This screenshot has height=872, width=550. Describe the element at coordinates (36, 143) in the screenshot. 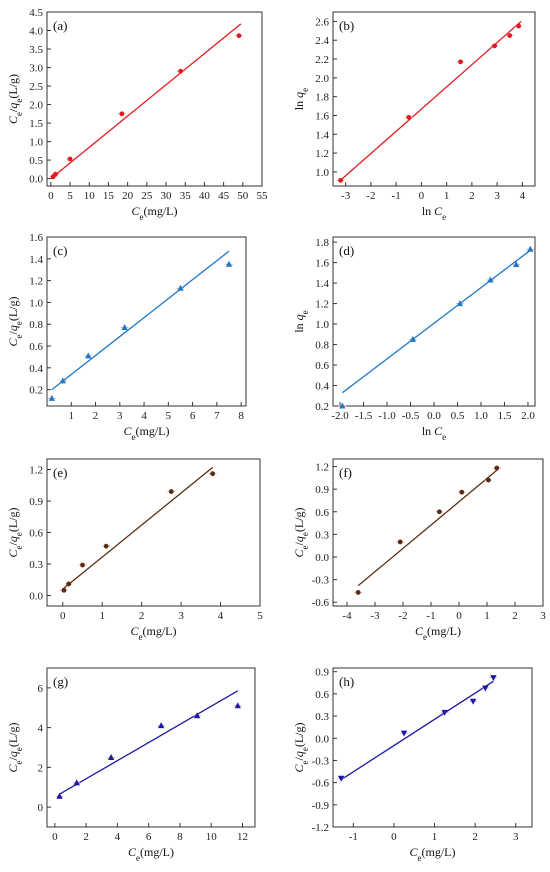

I see `y-tick-label: 1.0` at that location.